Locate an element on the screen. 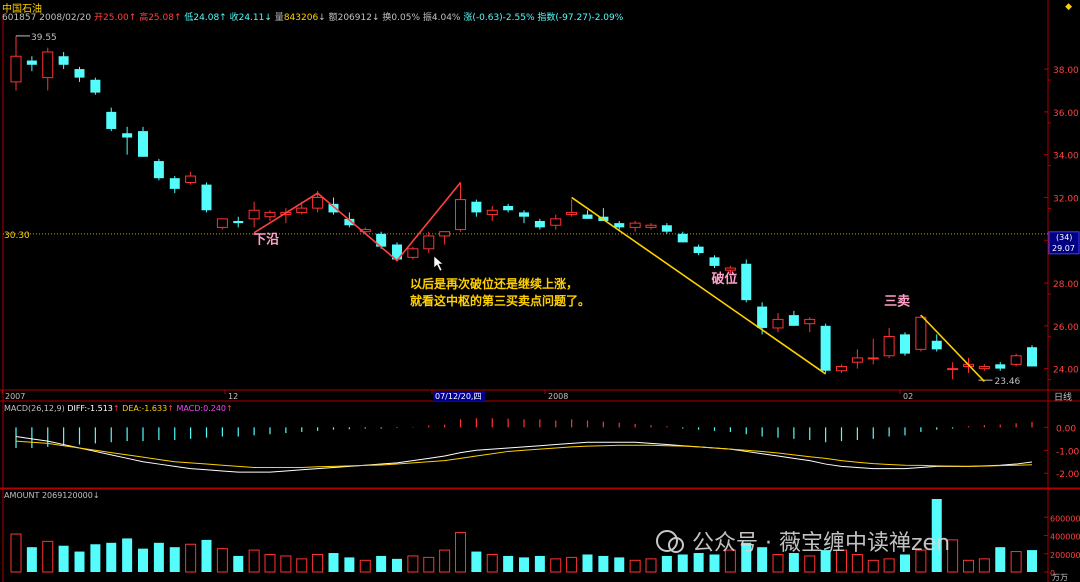  amount-label: 额 is located at coordinates (333, 18).